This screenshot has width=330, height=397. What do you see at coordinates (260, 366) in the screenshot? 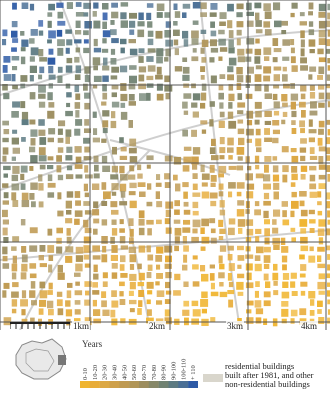
I see `legend-note-line-1: residential buildings` at bounding box center [260, 366].